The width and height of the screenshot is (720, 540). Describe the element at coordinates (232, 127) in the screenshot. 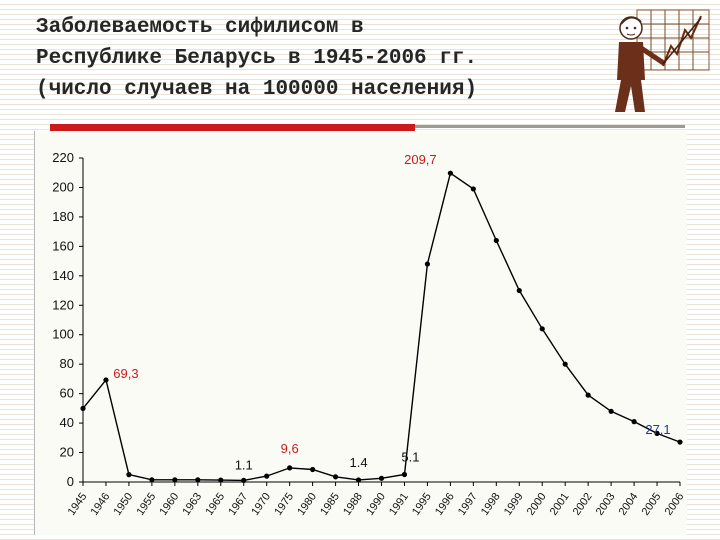

I see `accent-rule` at that location.